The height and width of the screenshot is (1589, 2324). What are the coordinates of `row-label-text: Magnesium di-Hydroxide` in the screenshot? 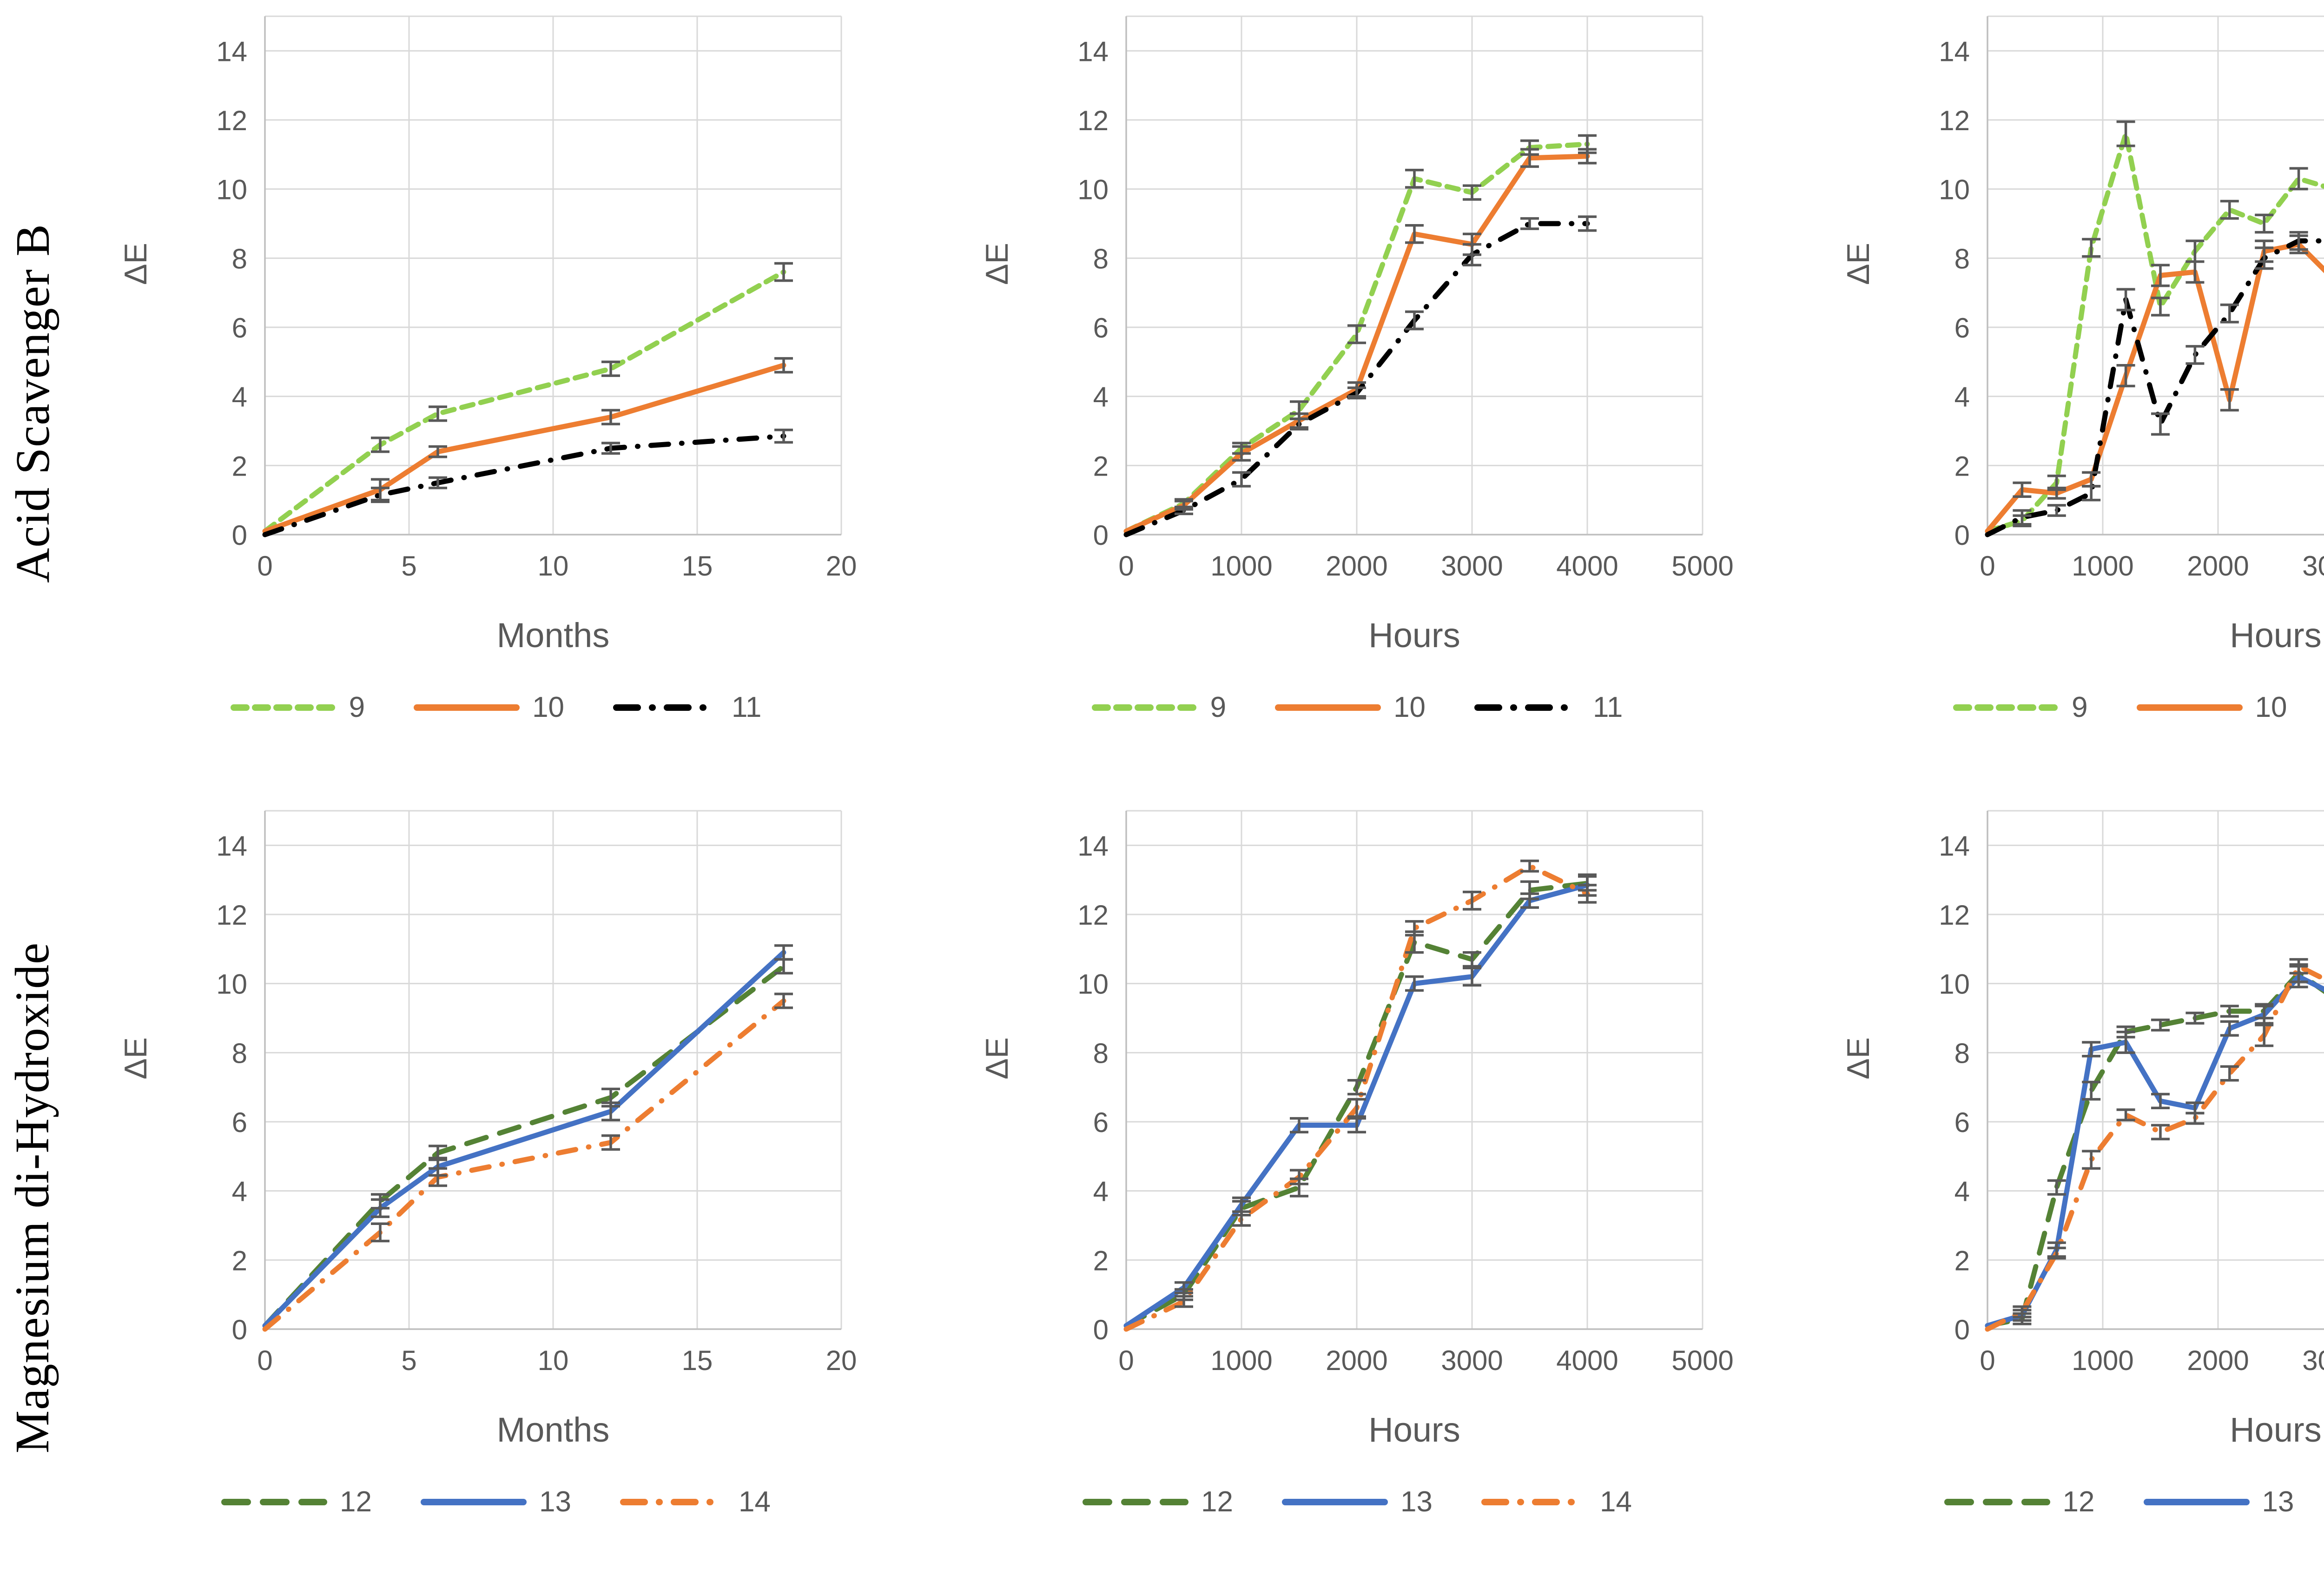 It's located at (32, 1198).